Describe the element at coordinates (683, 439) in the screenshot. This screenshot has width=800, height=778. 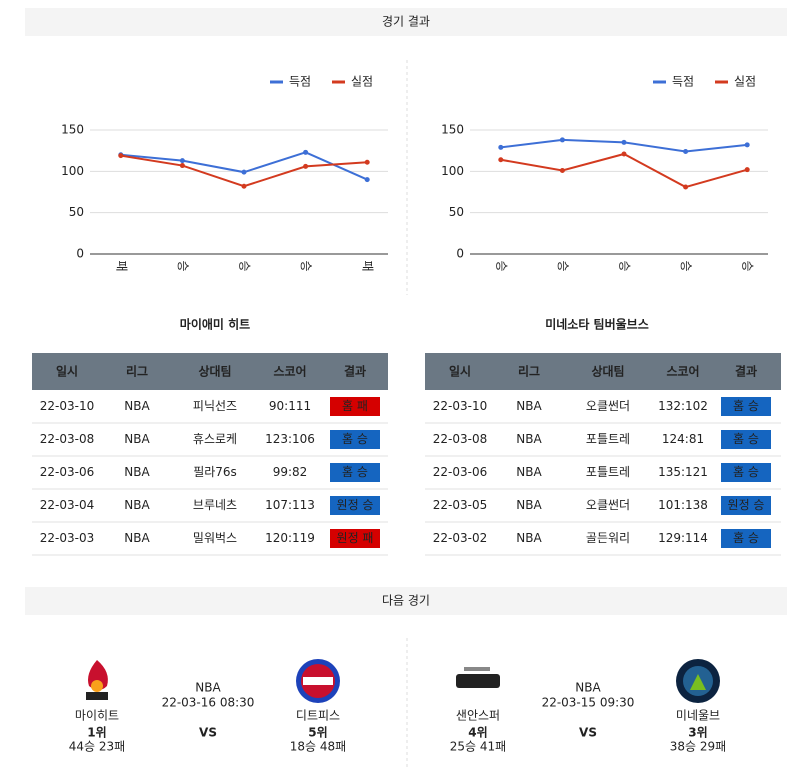
I see `cell: 124:81` at that location.